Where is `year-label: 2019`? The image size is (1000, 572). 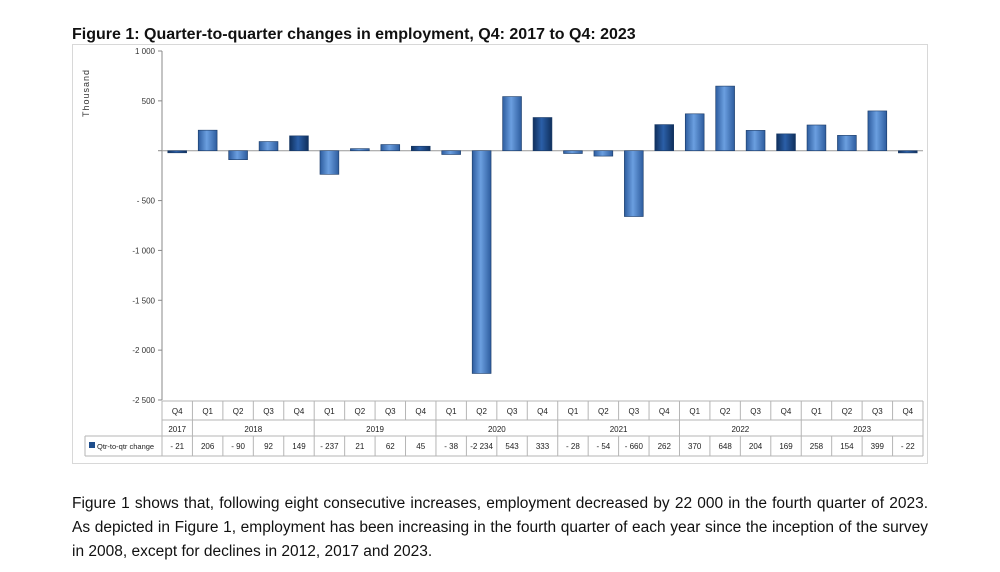
year-label: 2019 is located at coordinates (375, 429).